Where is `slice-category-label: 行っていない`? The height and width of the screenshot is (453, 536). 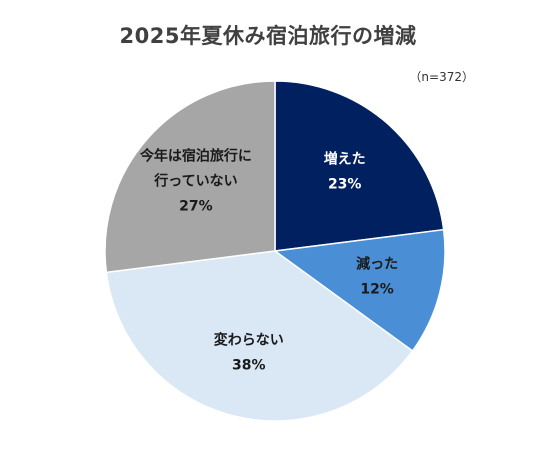 slice-category-label: 行っていない is located at coordinates (195, 180).